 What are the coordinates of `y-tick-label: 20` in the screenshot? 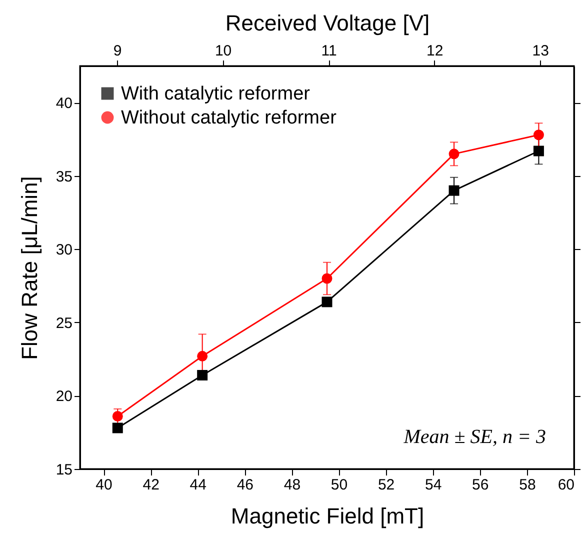 It's located at (64, 397).